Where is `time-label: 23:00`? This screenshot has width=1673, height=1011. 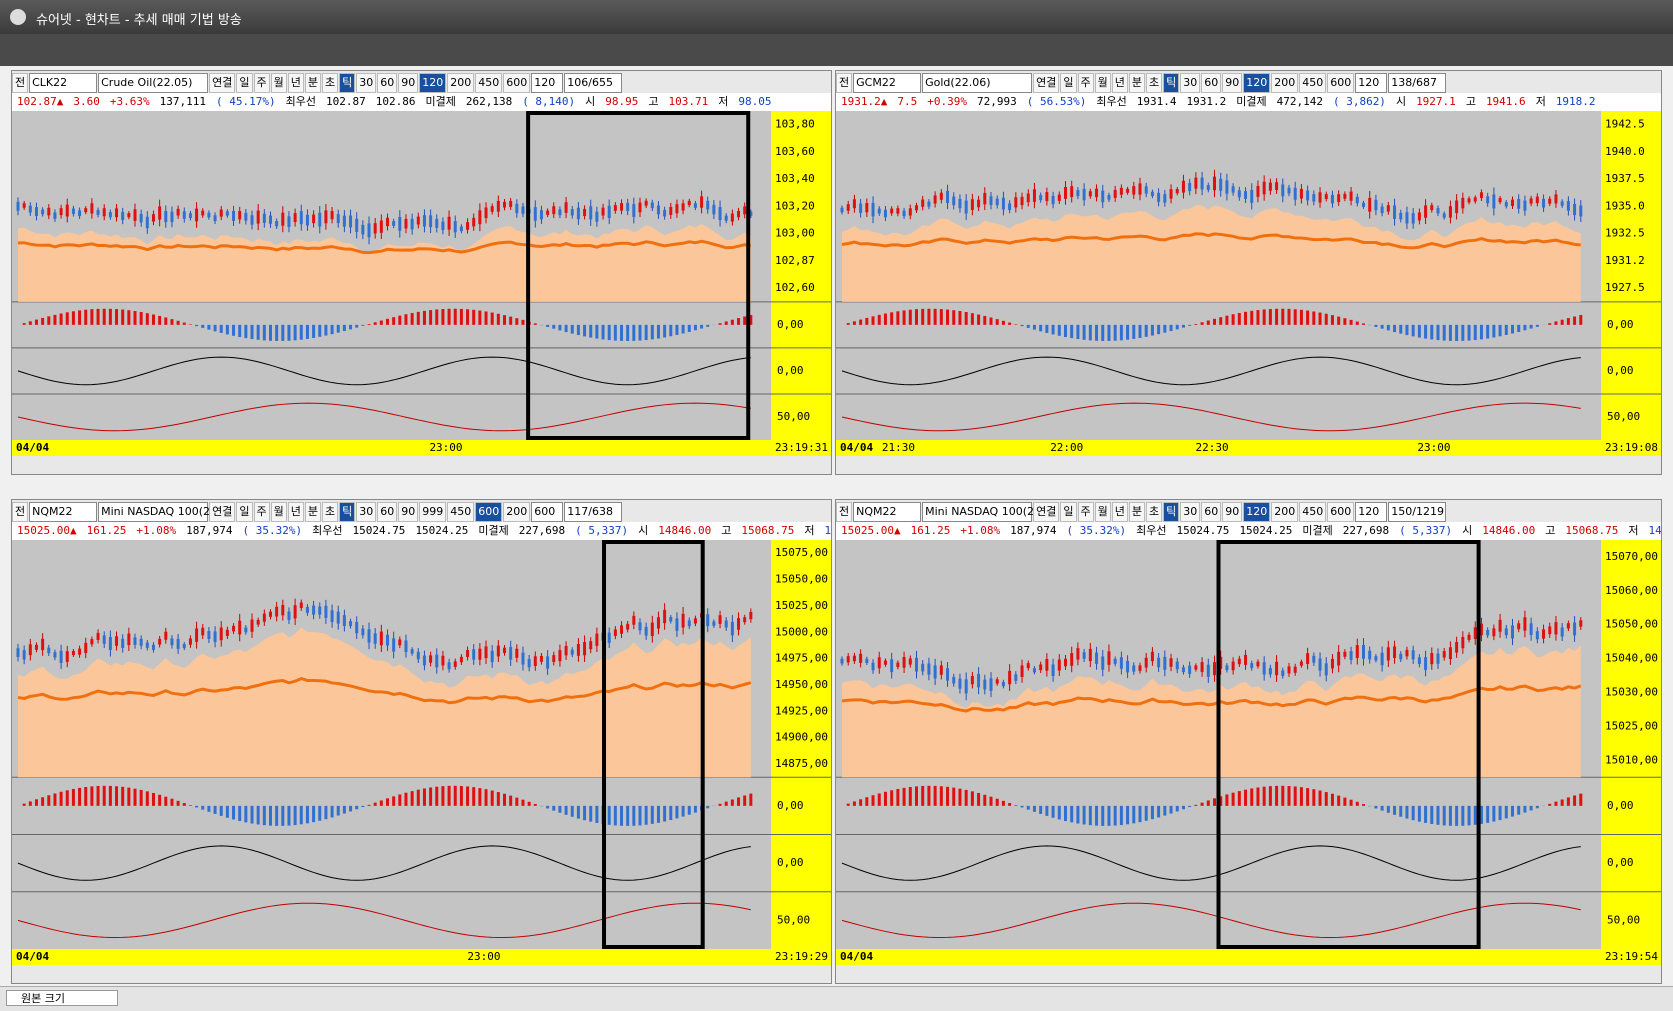 time-label: 23:00 is located at coordinates (483, 956).